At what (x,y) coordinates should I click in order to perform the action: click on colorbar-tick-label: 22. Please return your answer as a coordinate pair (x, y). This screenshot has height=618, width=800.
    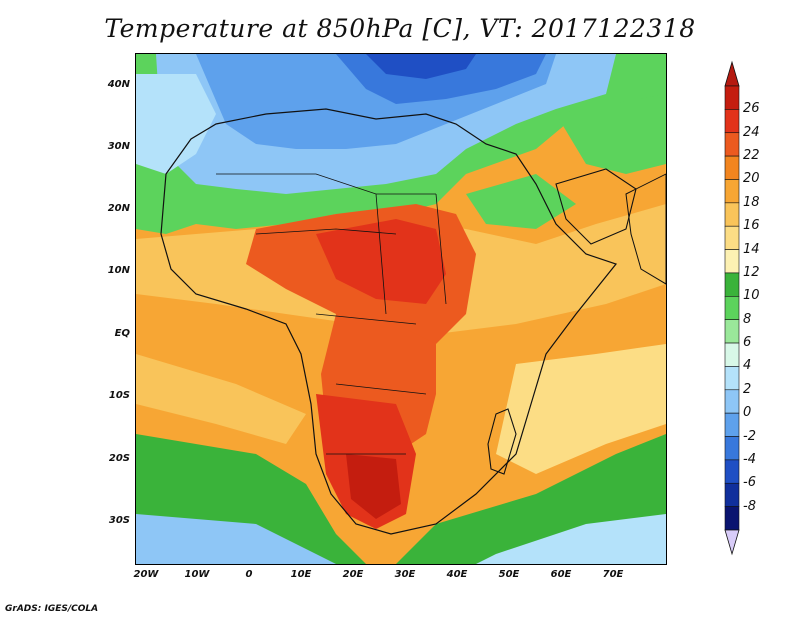
    Looking at the image, I should click on (751, 156).